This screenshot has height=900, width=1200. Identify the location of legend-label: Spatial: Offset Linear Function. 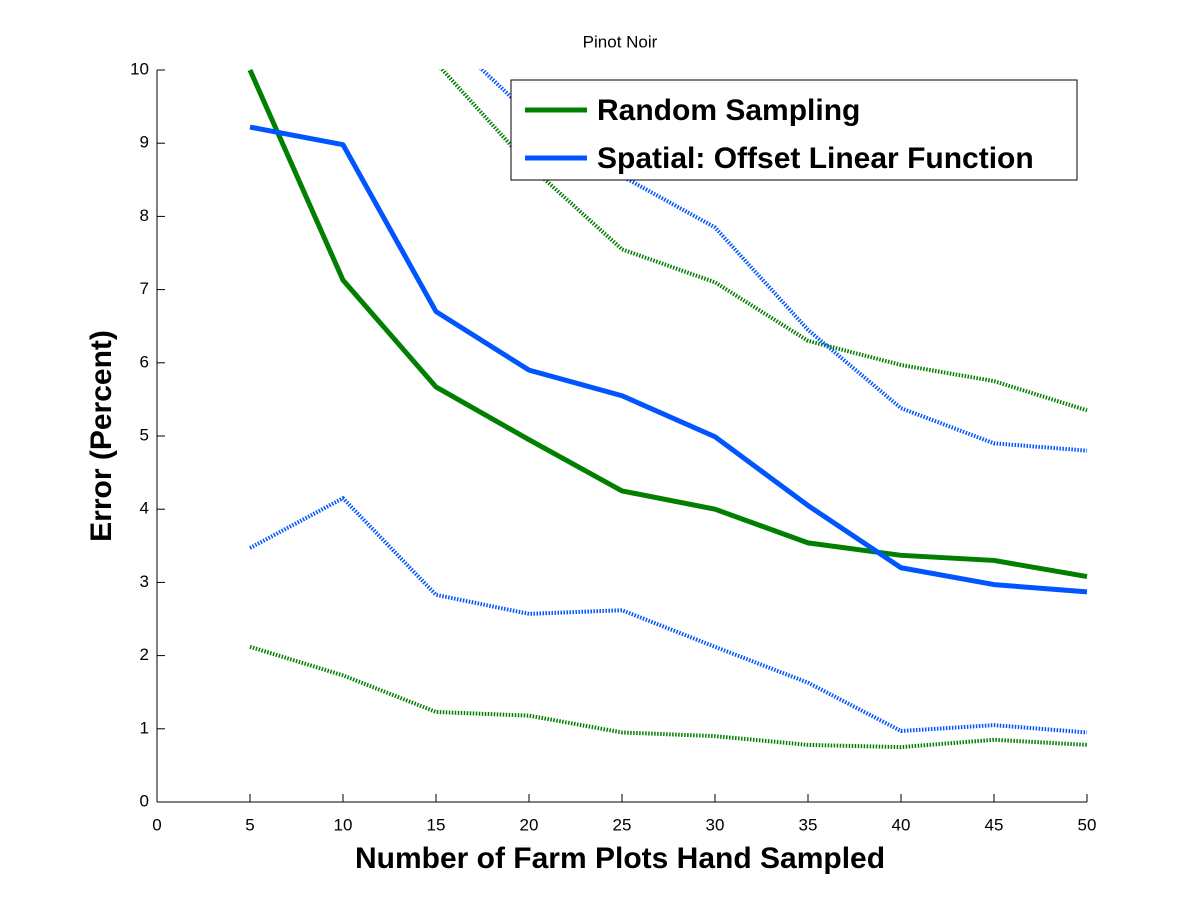
(815, 158).